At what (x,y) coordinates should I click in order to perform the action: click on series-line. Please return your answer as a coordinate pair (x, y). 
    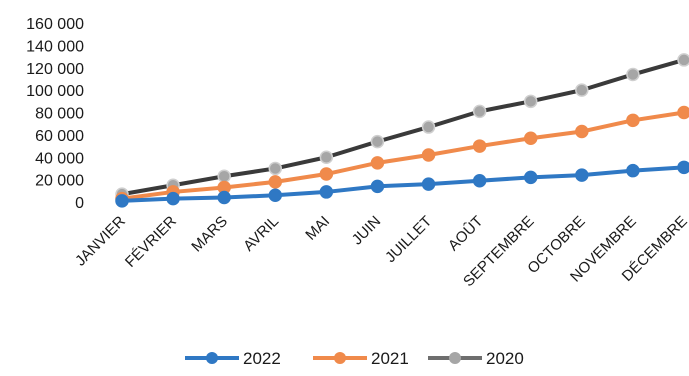
    Looking at the image, I should click on (403, 184).